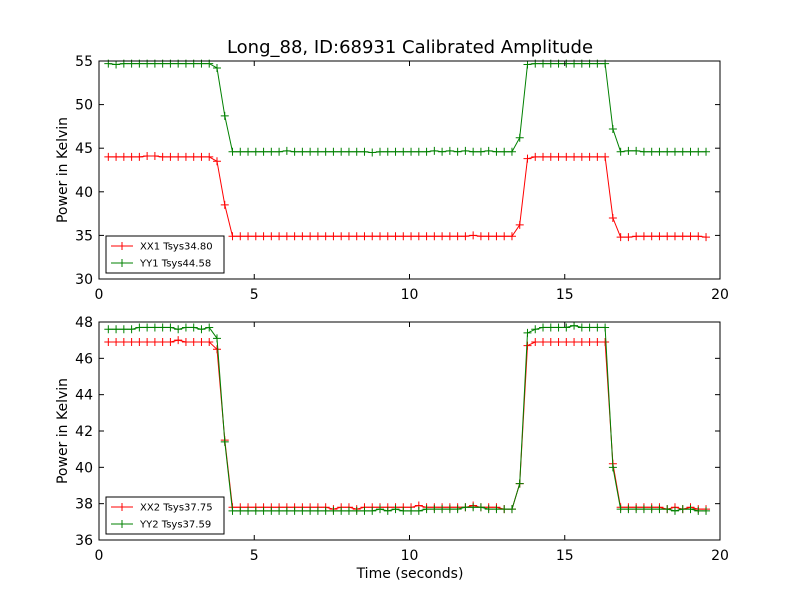  I want to click on bottom-x-tick-label: 0, so click(99, 556).